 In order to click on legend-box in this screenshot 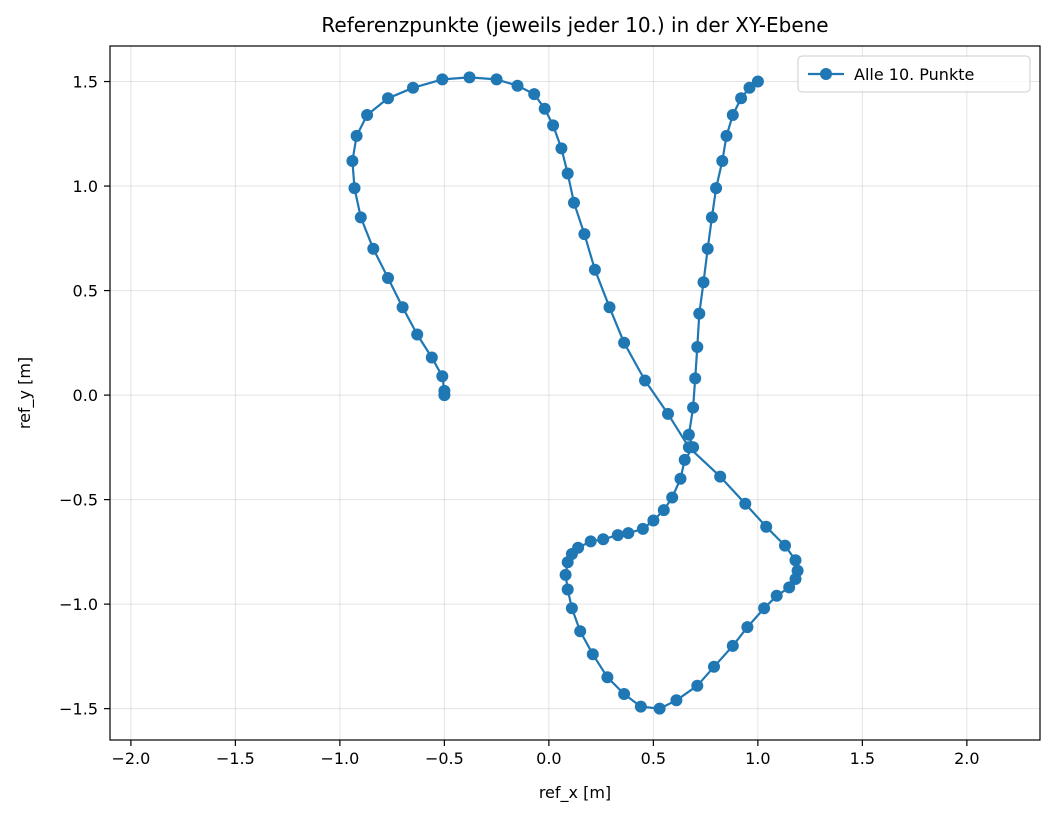, I will do `click(914, 74)`.